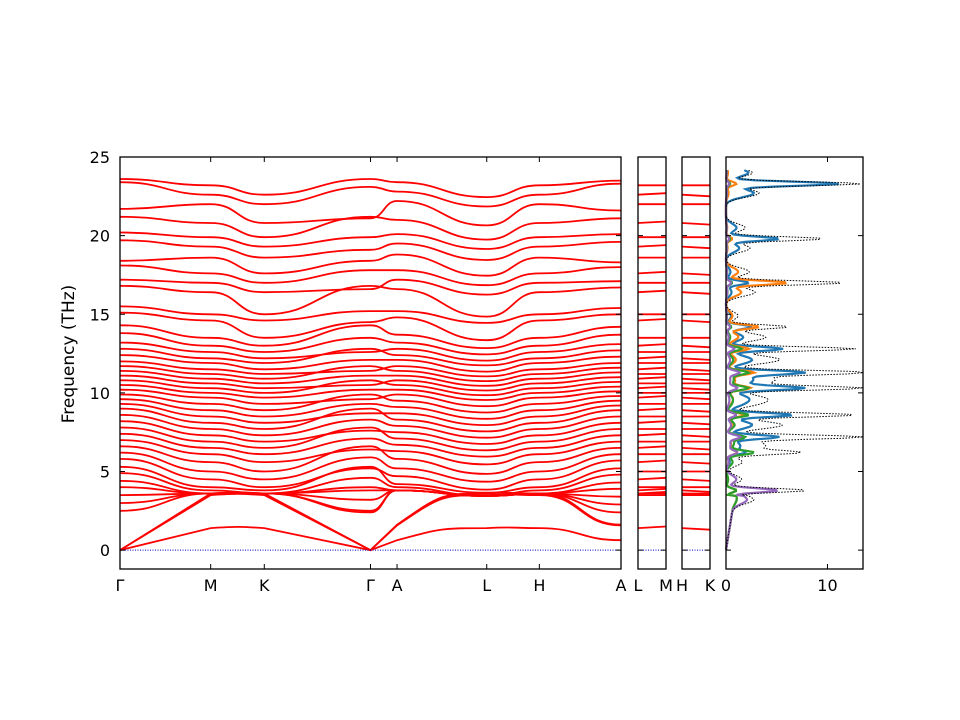 This screenshot has height=720, width=960. Describe the element at coordinates (69, 354) in the screenshot. I see `y-axis-label: Frequency (THz)` at that location.